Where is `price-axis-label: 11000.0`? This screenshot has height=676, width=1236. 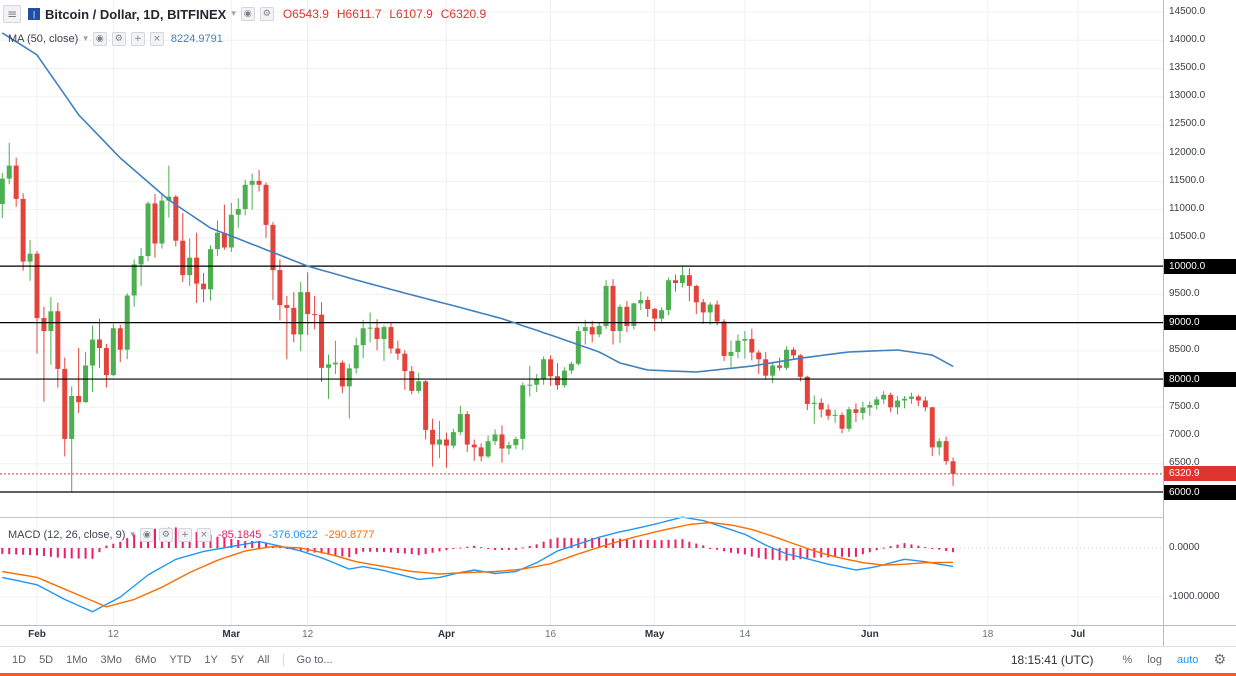
price-axis-label: 11000.0 is located at coordinates (1187, 209).